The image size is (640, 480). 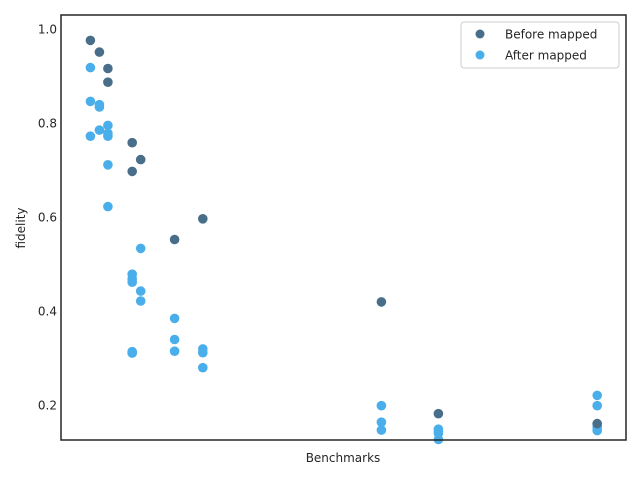 I want to click on y-axis-label: fidelity, so click(x=21, y=227).